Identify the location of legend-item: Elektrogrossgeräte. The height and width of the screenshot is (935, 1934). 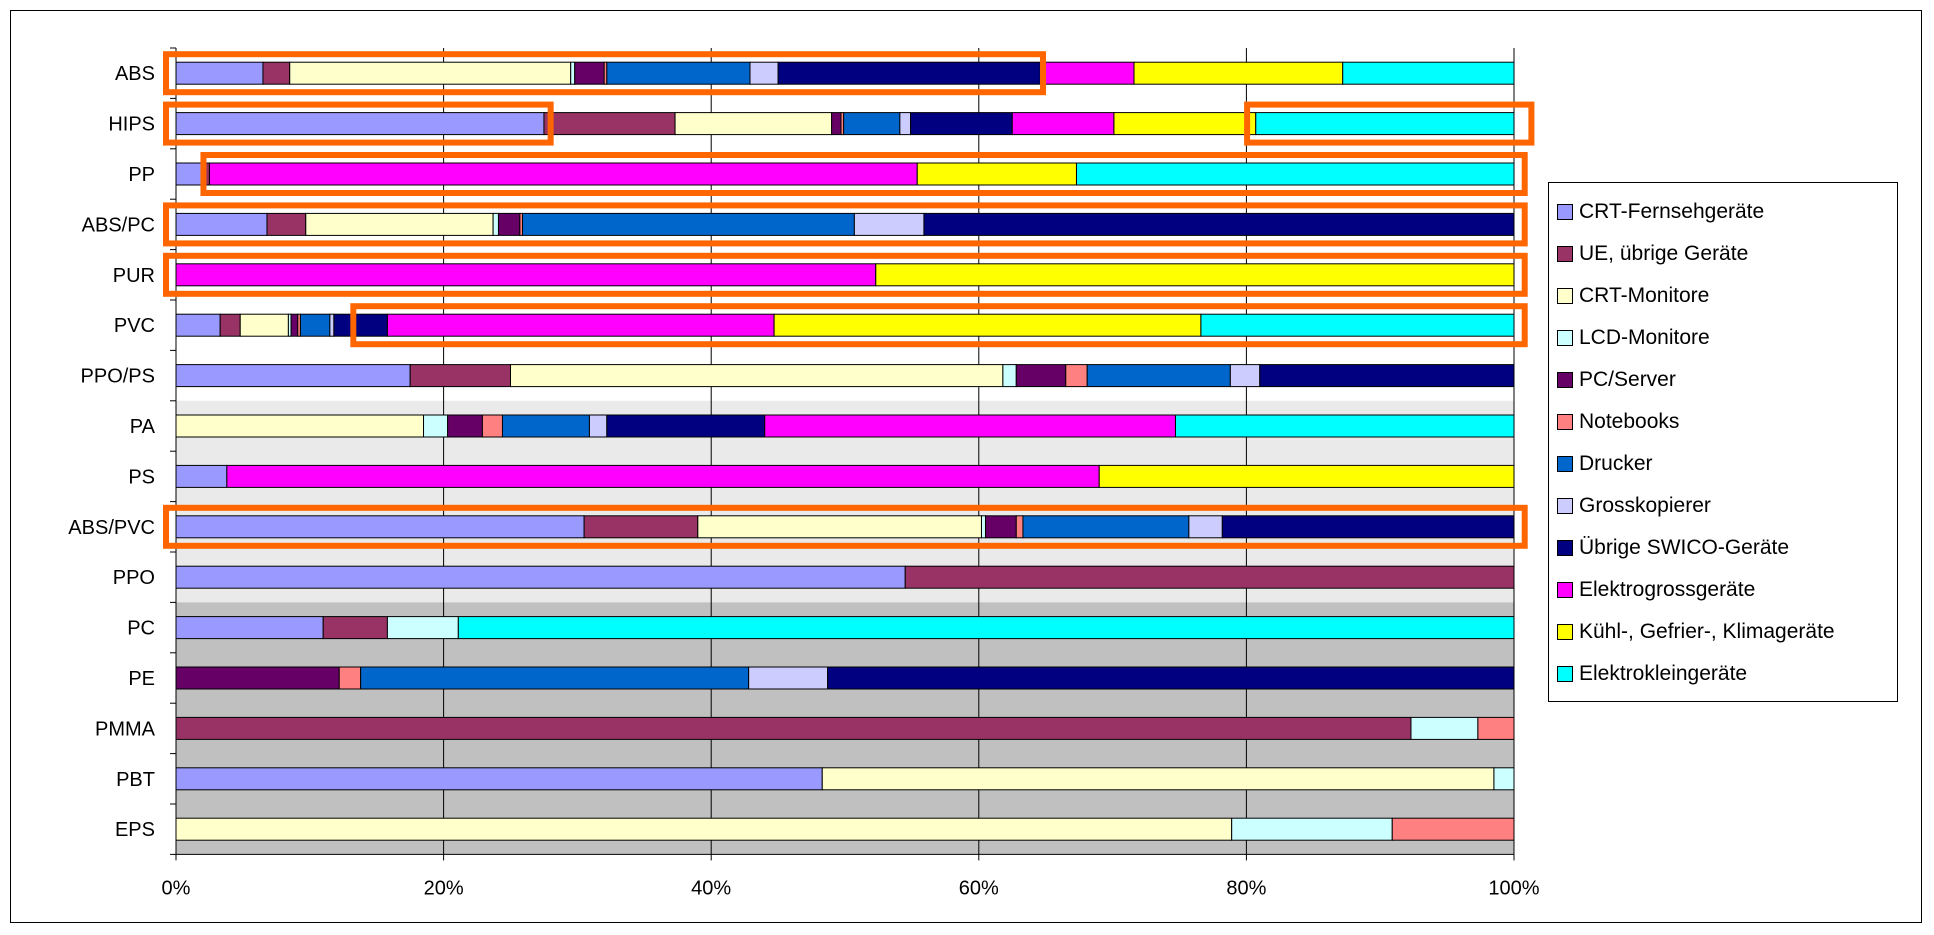
(1727, 590).